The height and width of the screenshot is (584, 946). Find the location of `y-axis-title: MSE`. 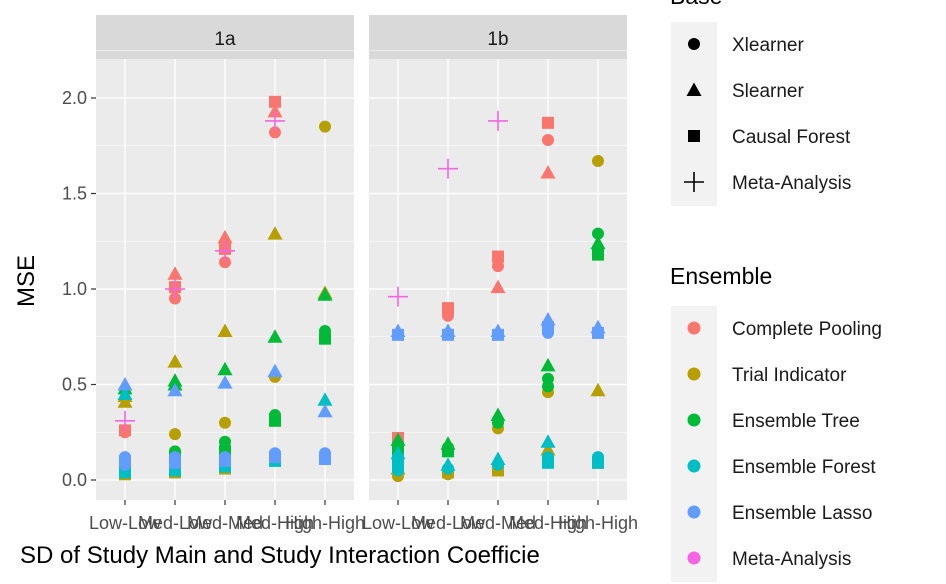

y-axis-title: MSE is located at coordinates (26, 281).